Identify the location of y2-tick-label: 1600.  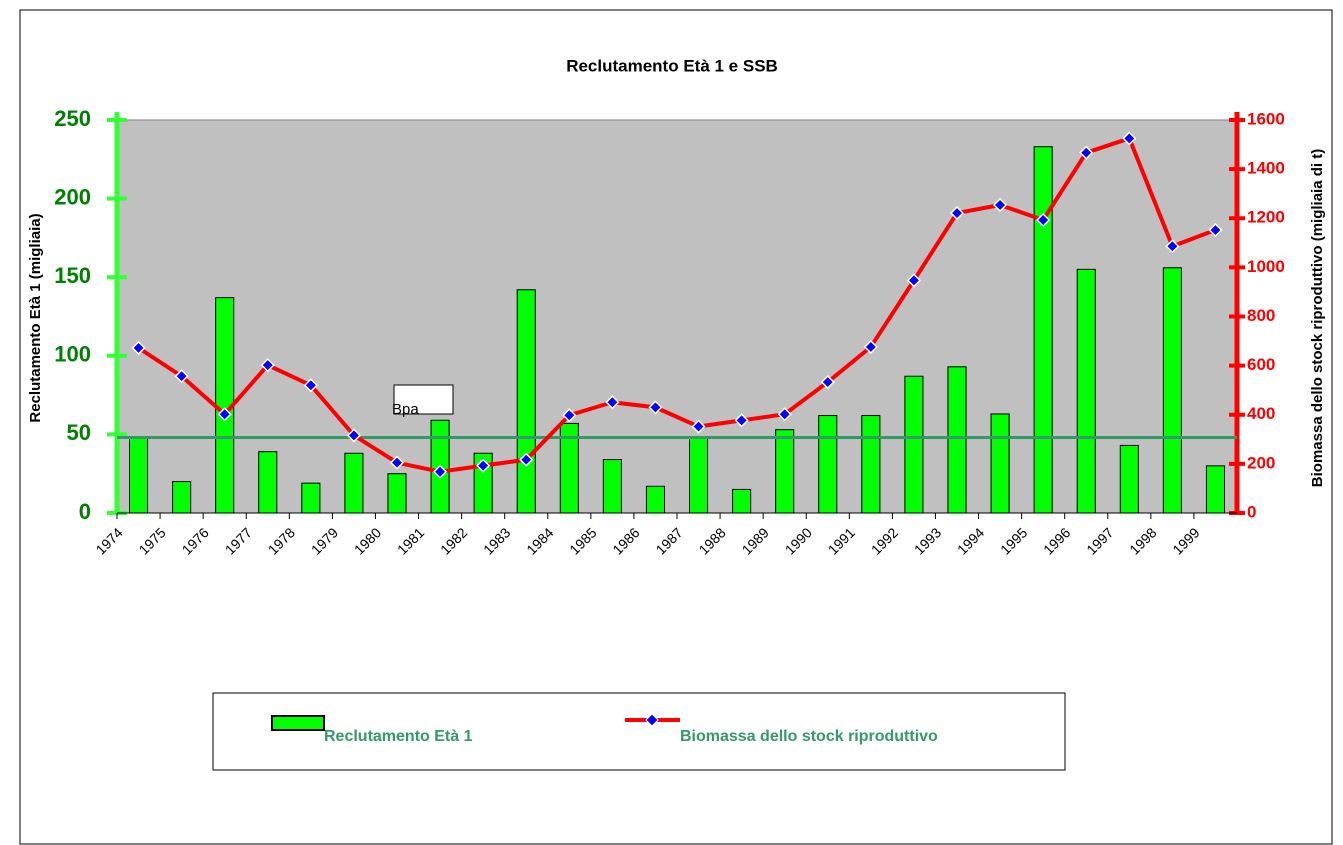
(1266, 118).